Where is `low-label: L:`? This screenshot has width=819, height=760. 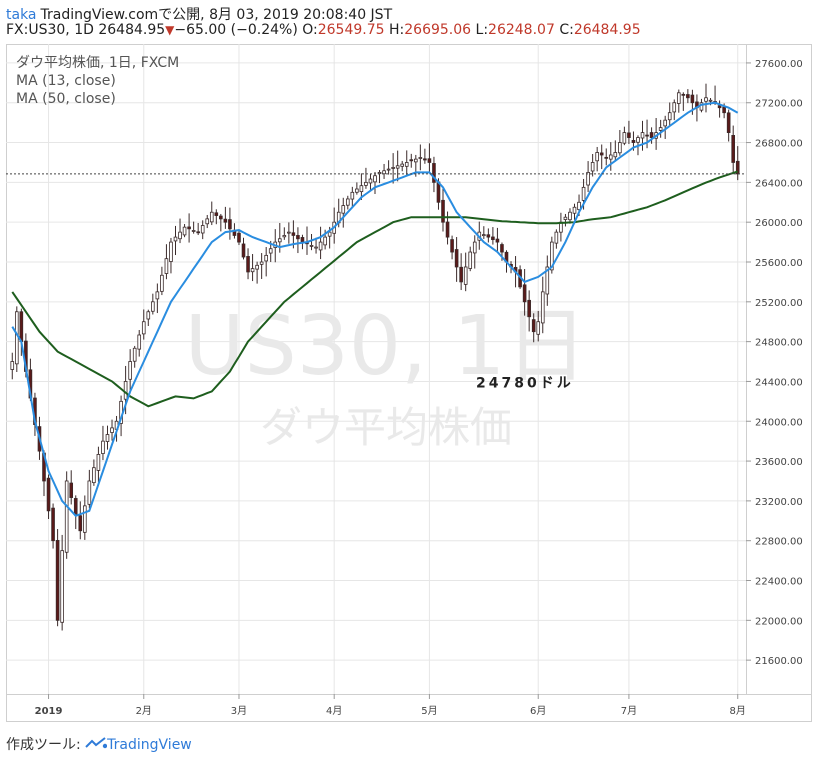
low-label: L: is located at coordinates (482, 30).